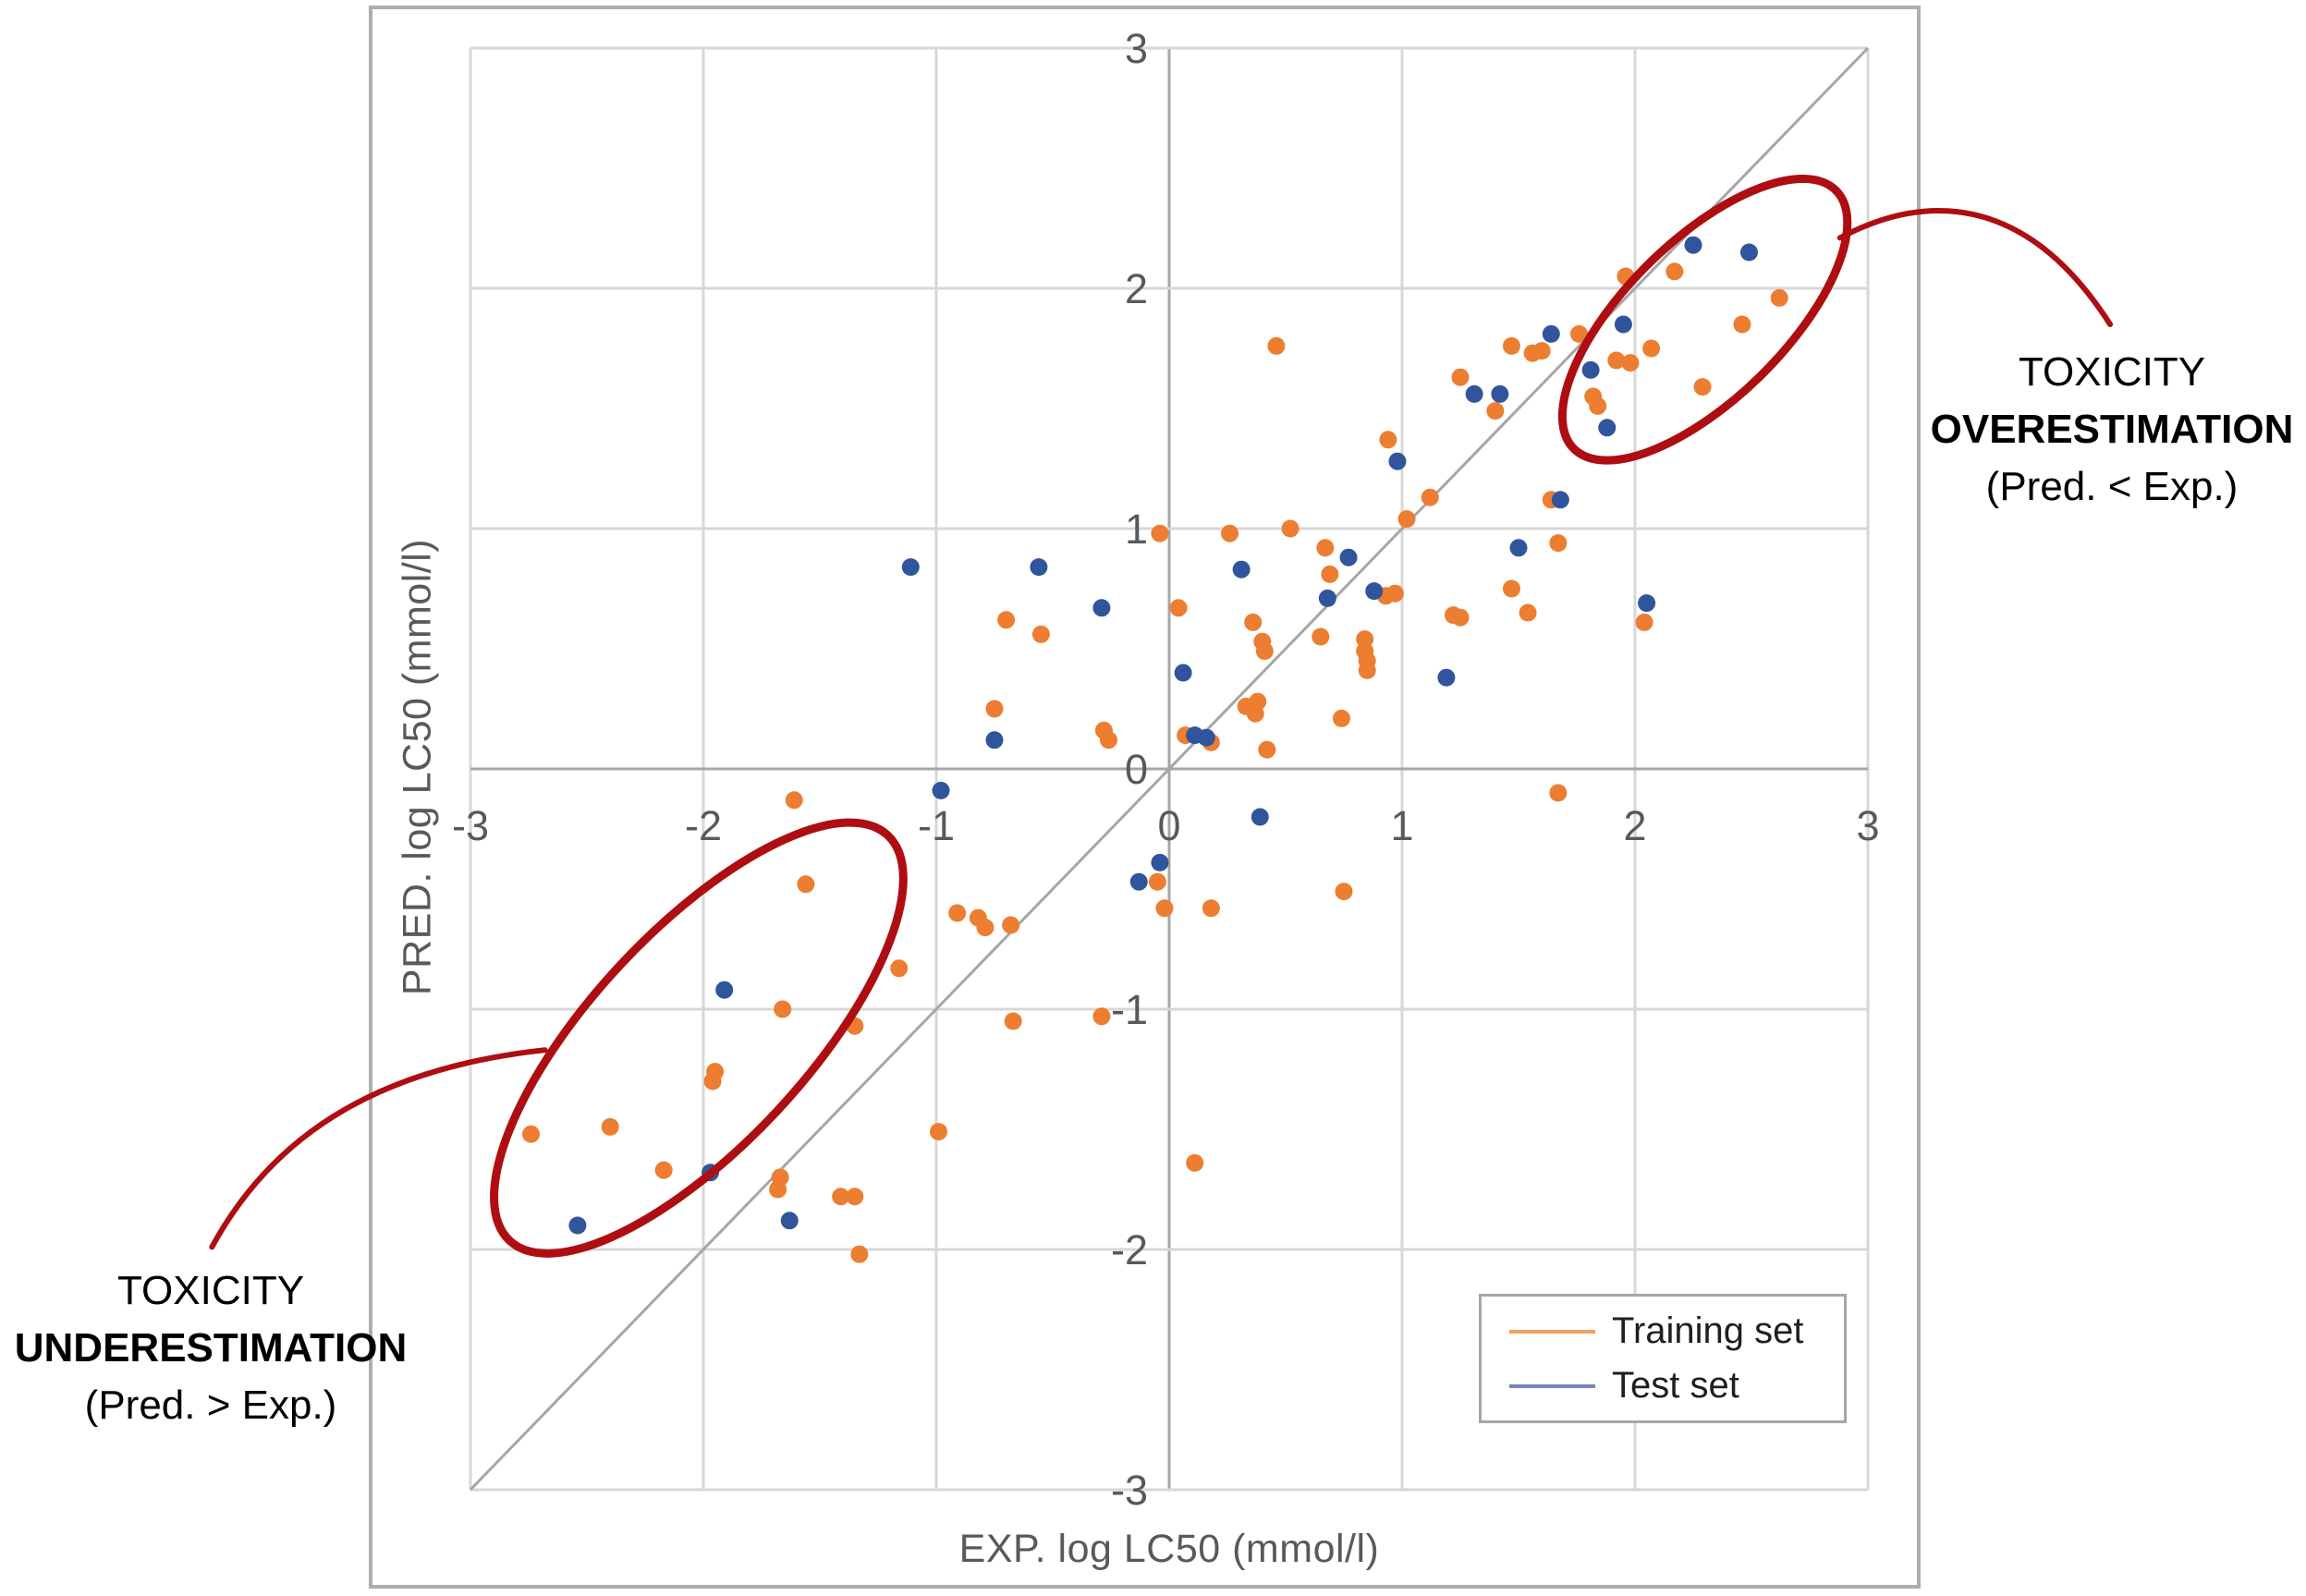 The image size is (2306, 1596). What do you see at coordinates (936, 825) in the screenshot?
I see `x-tick-label: -1` at bounding box center [936, 825].